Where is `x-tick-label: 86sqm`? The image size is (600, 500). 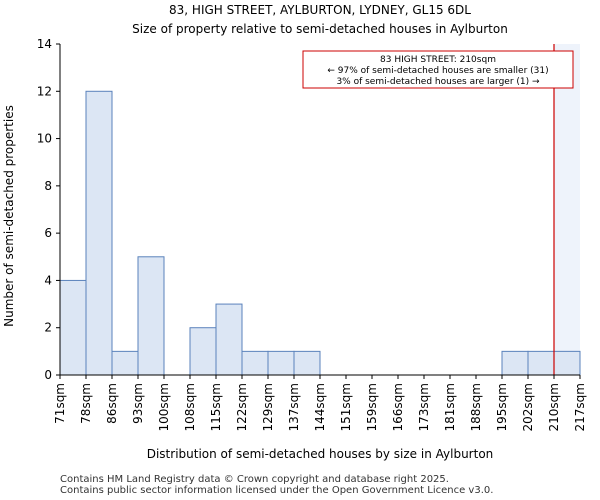
x-tick-label: 86sqm is located at coordinates (112, 403).